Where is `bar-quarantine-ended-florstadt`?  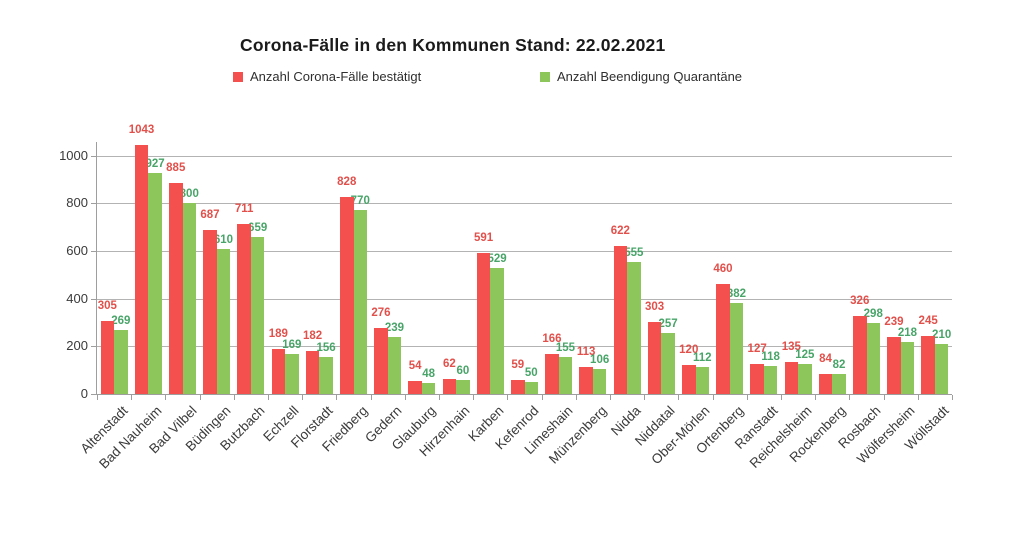 bar-quarantine-ended-florstadt is located at coordinates (326, 375).